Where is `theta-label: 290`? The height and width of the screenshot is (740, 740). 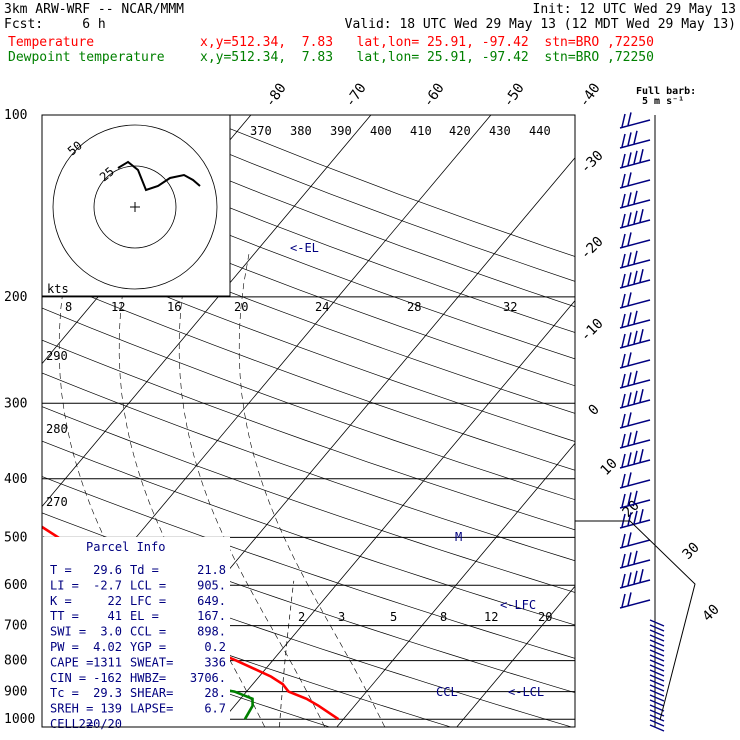
theta-label: 290 is located at coordinates (57, 356).